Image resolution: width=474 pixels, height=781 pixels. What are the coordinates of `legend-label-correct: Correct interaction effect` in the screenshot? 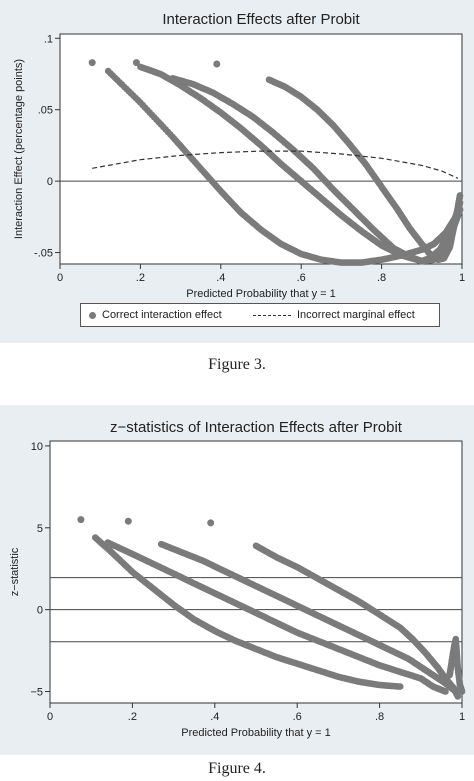 It's located at (162, 315).